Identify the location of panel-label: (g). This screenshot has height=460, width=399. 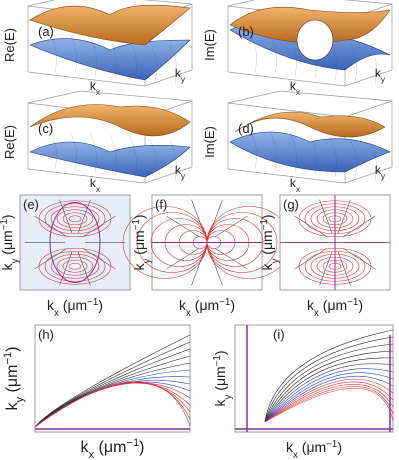
(291, 204).